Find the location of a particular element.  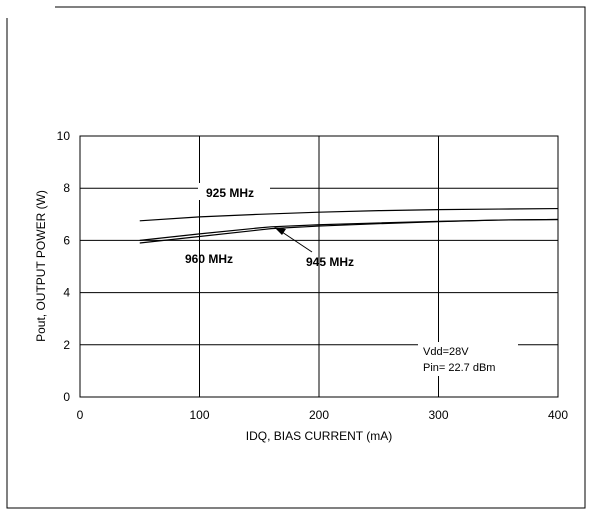

x-tick-label: 100 is located at coordinates (199, 415).